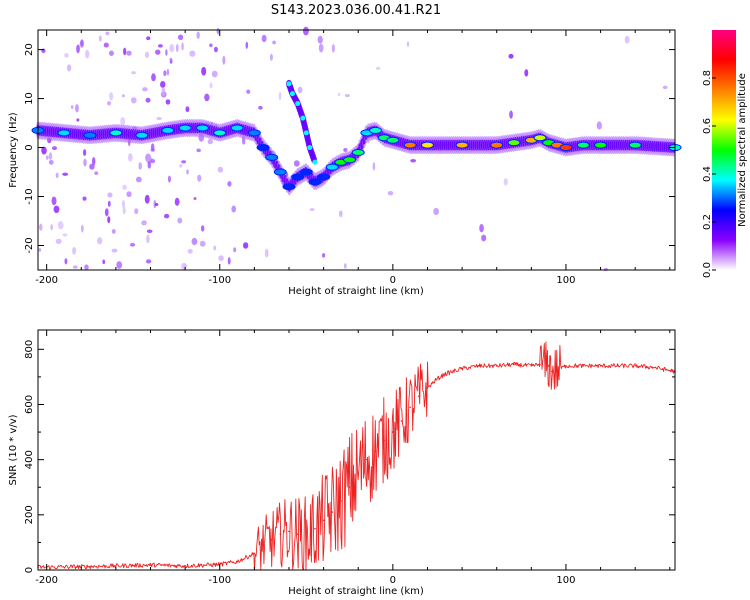 The width and height of the screenshot is (750, 600). What do you see at coordinates (565, 580) in the screenshot?
I see `x-tick-label: 100` at bounding box center [565, 580].